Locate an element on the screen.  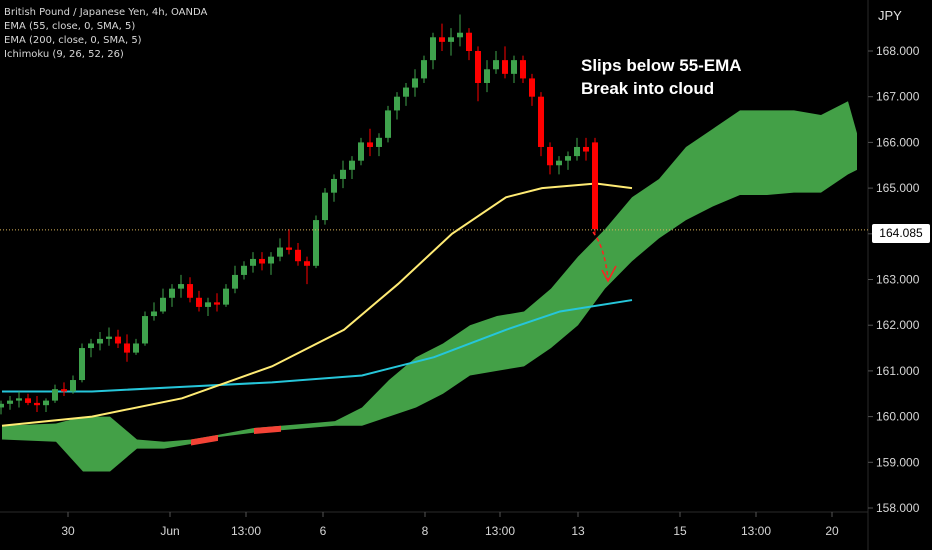
annotation-line1: Slips below 55-EMA is located at coordinates (661, 65).